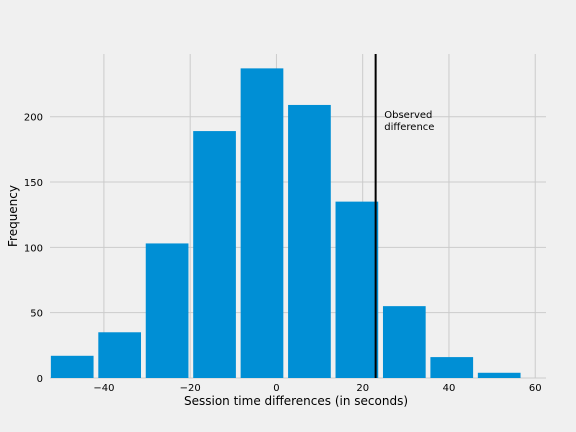 This screenshot has height=432, width=576. What do you see at coordinates (40, 379) in the screenshot?
I see `y-tick-label: 0` at bounding box center [40, 379].